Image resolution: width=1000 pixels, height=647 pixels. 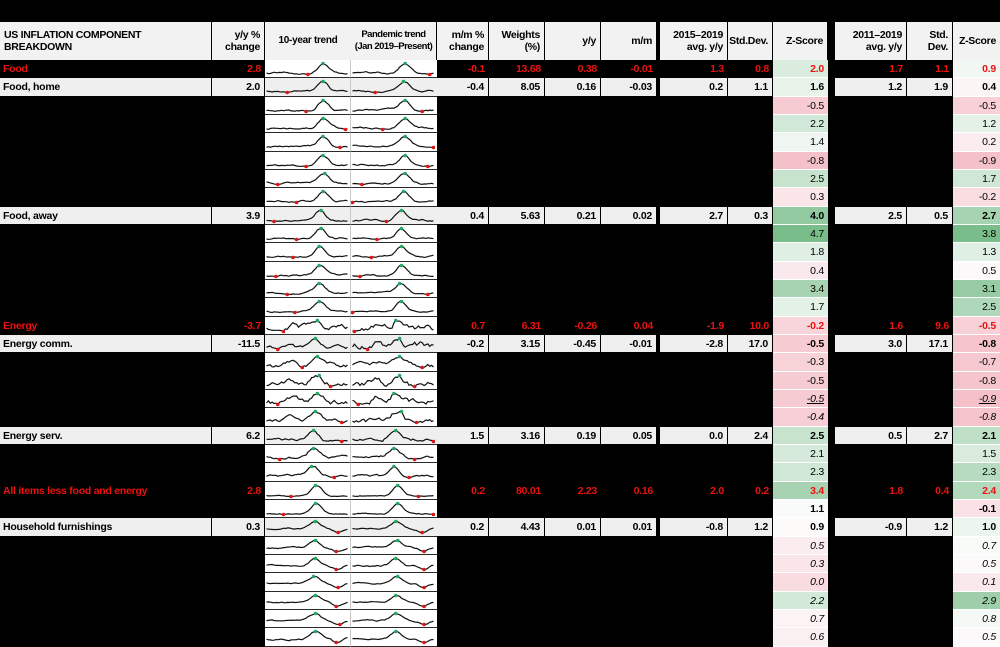 What do you see at coordinates (930, 41) in the screenshot?
I see `col-header-stddev-2: Std. Dev.` at bounding box center [930, 41].